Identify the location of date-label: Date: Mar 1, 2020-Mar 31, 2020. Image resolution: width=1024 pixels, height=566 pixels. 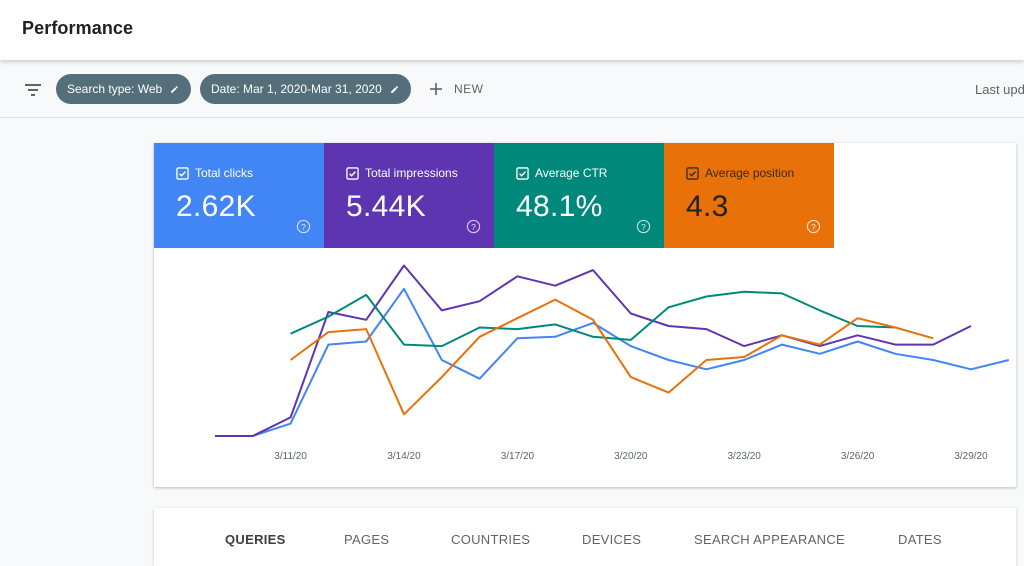
(296, 89).